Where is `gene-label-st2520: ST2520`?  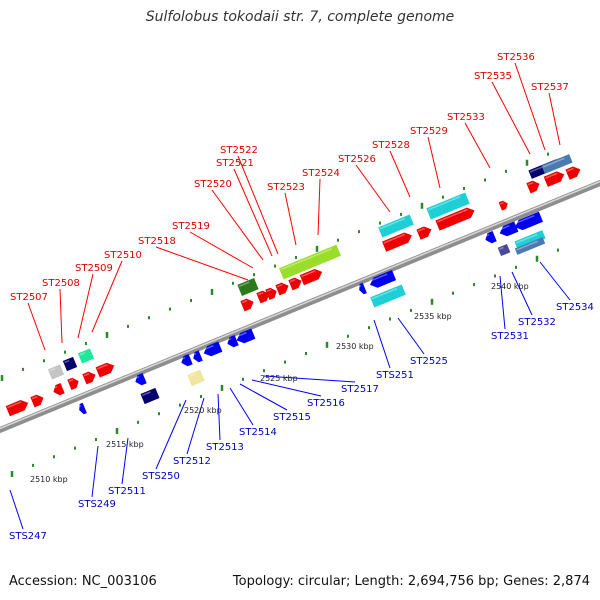 gene-label-st2520: ST2520 is located at coordinates (213, 184).